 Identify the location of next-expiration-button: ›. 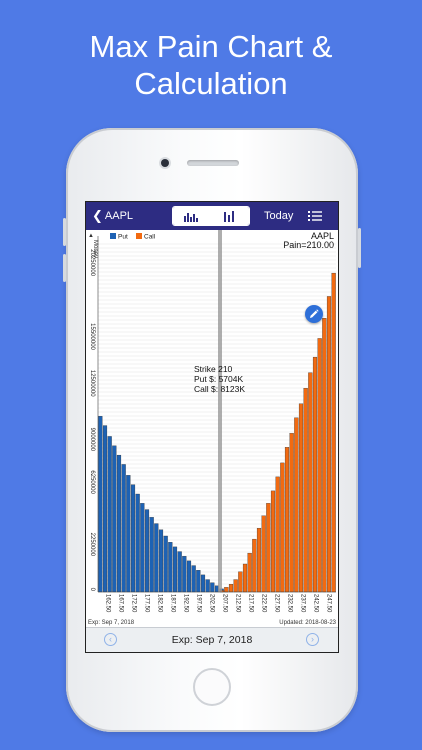
(312, 639).